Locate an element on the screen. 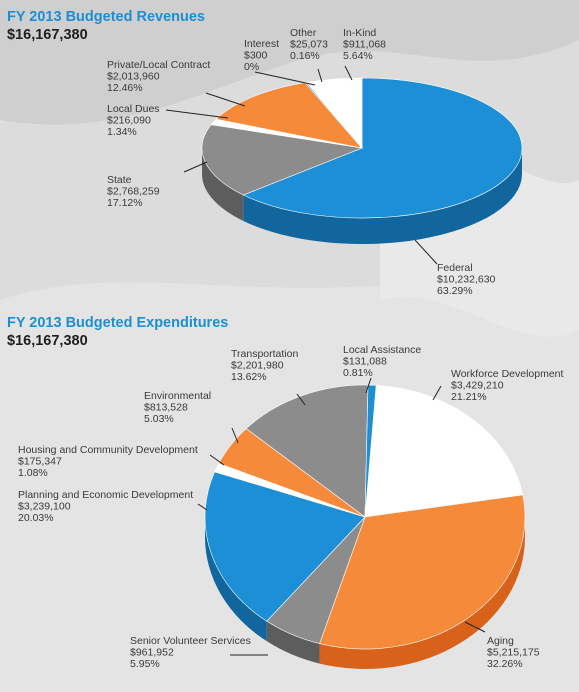 The width and height of the screenshot is (579, 692). rev-label-federal-amount: $10,232,630 is located at coordinates (466, 280).